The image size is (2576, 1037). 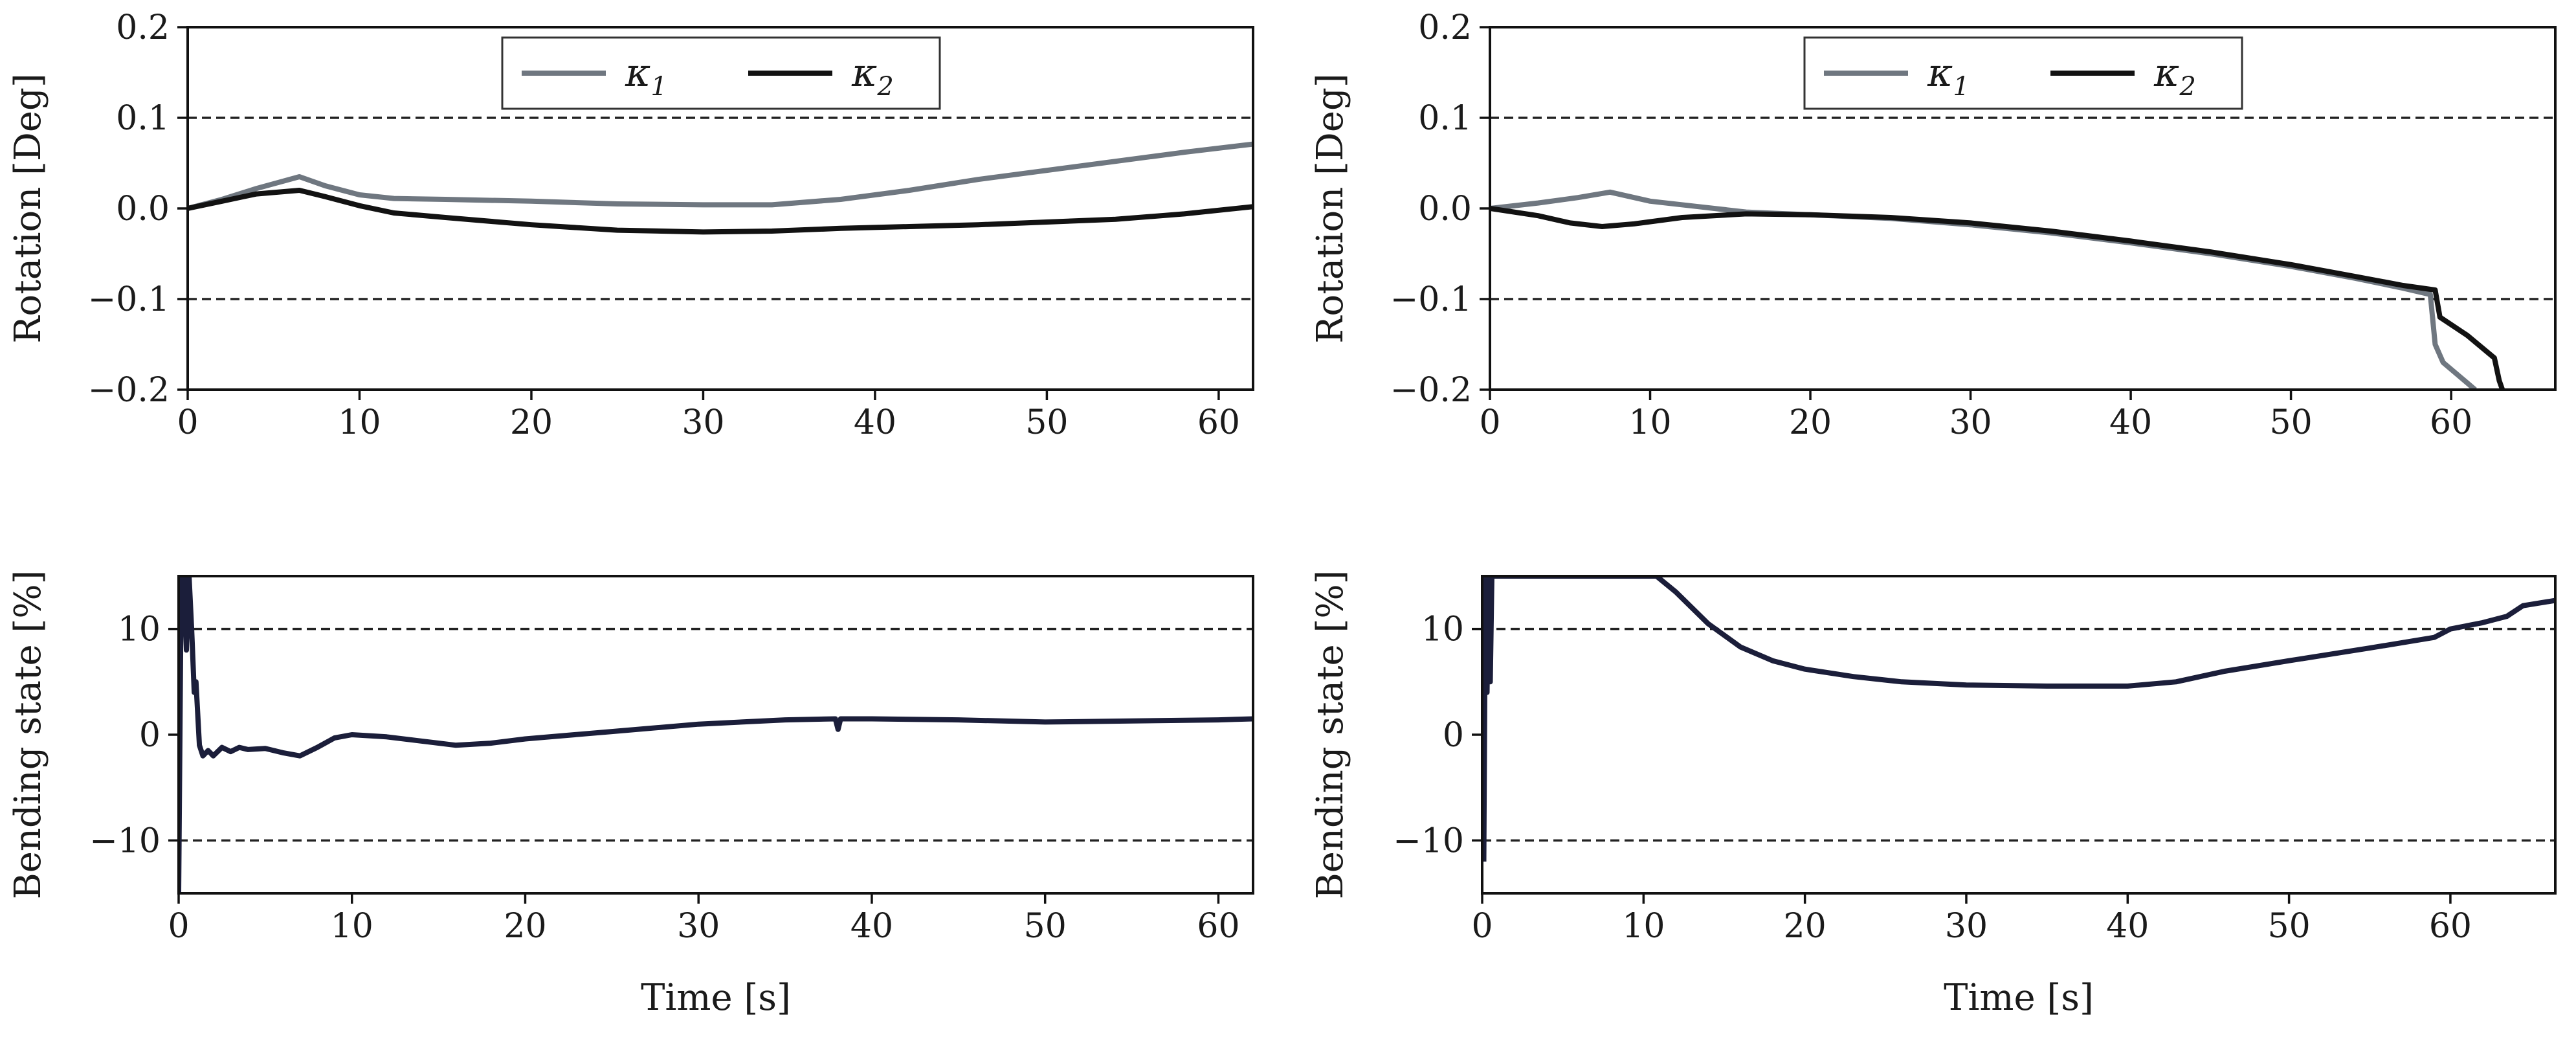 What do you see at coordinates (720, 176) in the screenshot?
I see `series-line-κ1` at bounding box center [720, 176].